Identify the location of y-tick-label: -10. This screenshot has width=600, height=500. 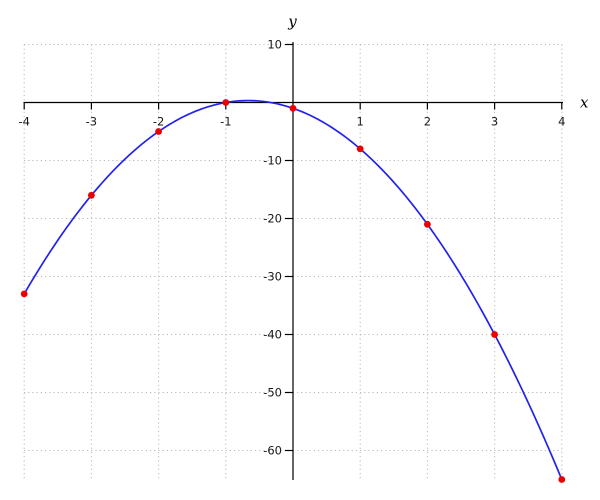
(272, 161).